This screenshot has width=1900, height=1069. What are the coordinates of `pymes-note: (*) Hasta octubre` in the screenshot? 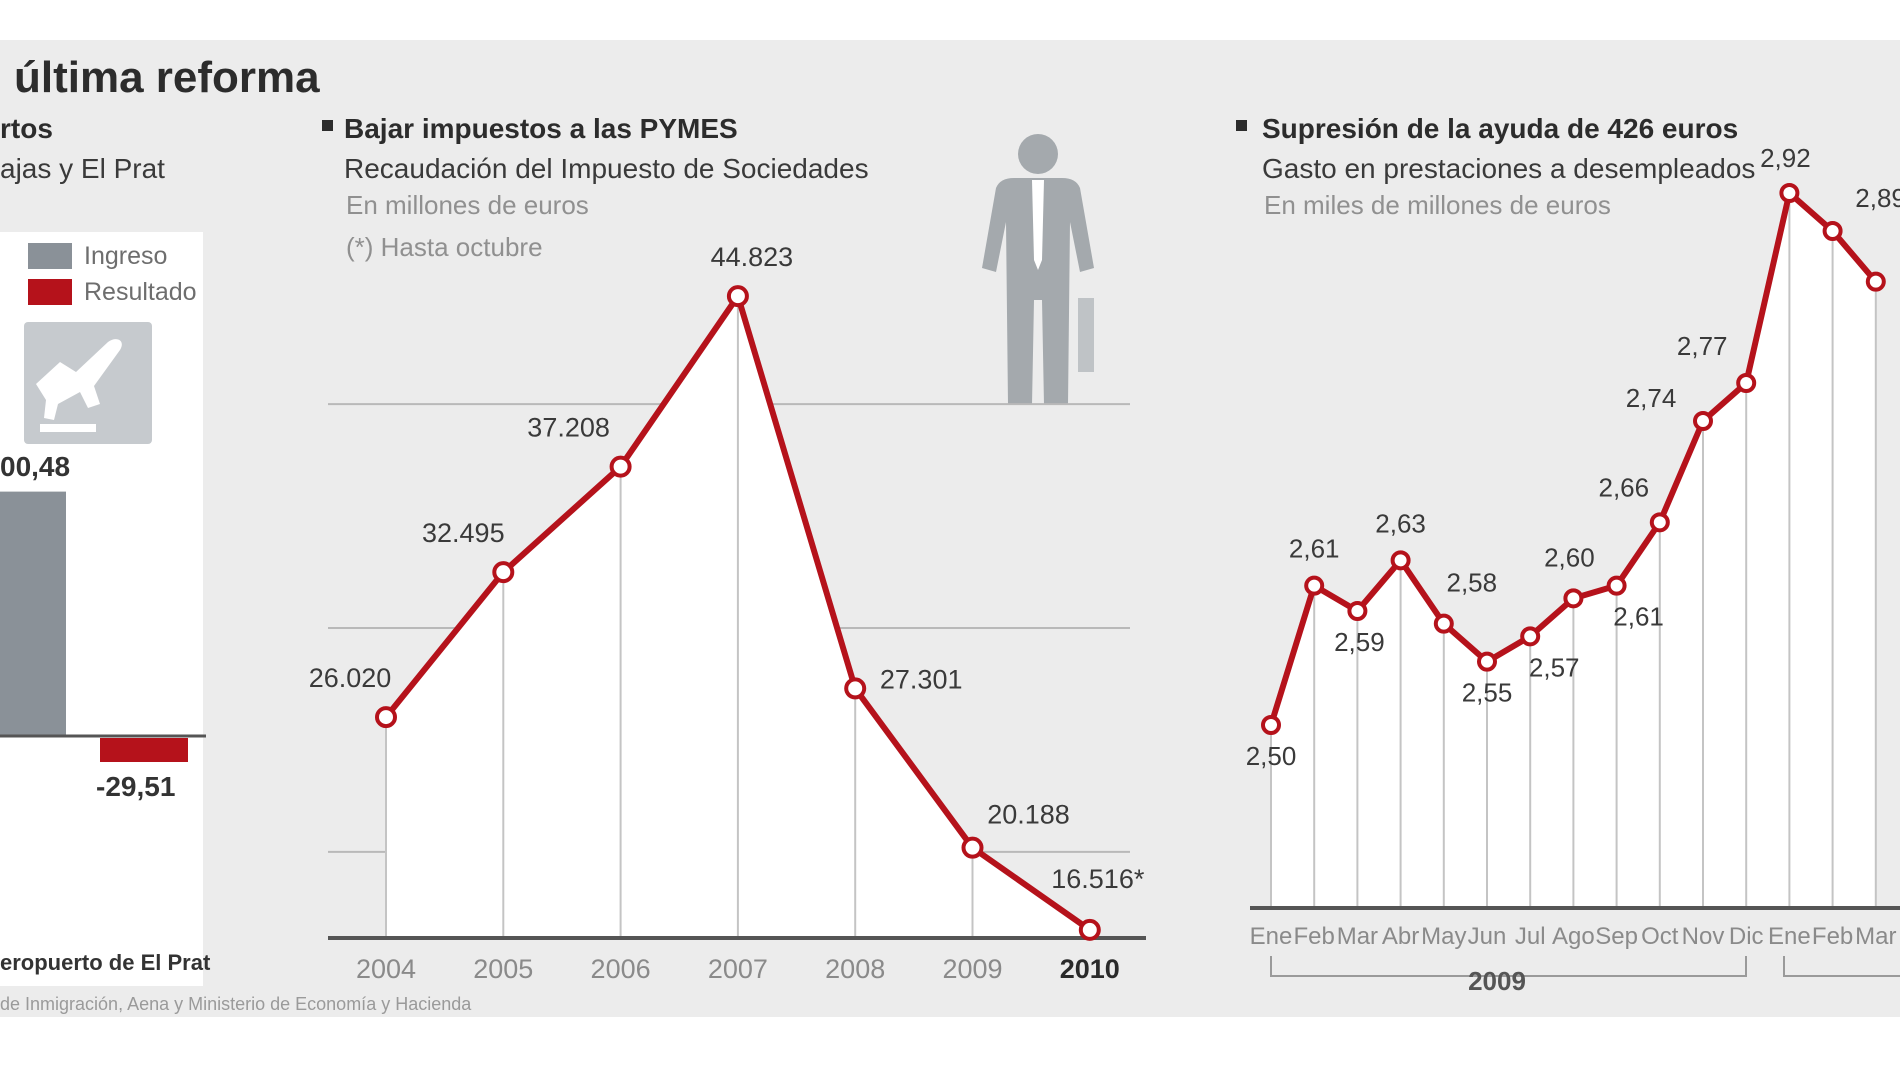 It's located at (444, 247).